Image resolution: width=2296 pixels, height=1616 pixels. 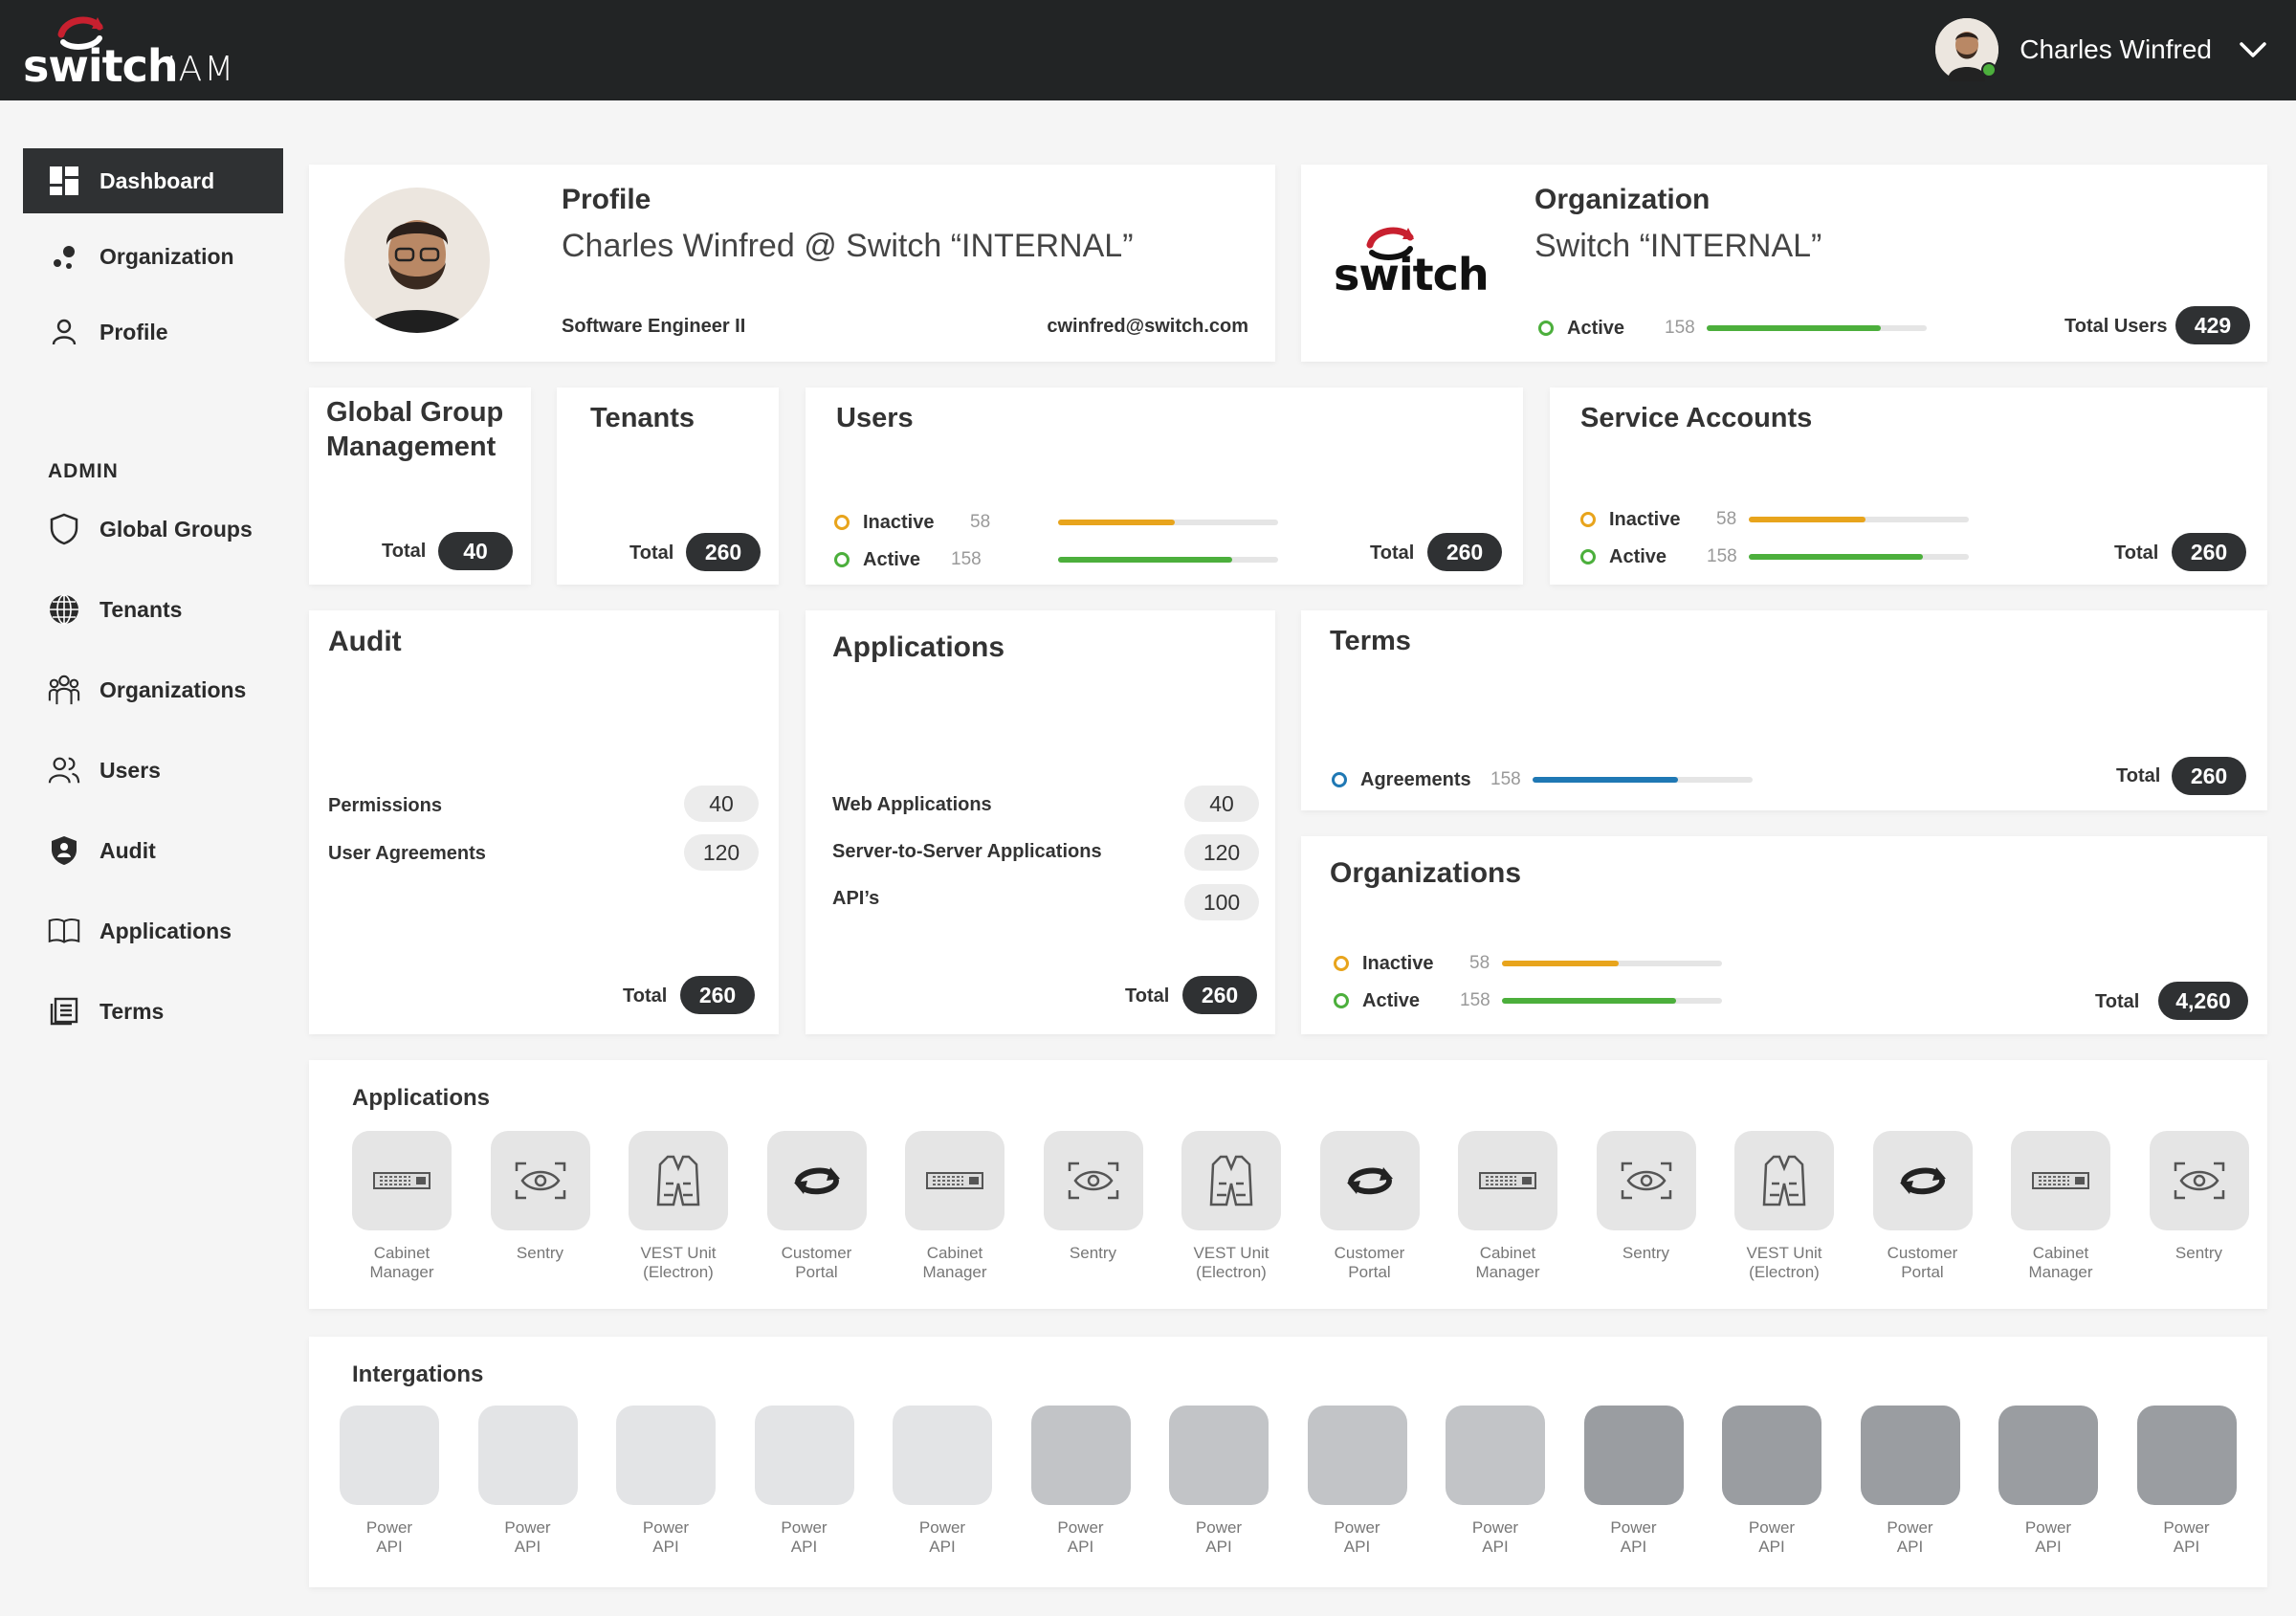 I want to click on sidebar-item-organizations: Organizations, so click(x=153, y=689).